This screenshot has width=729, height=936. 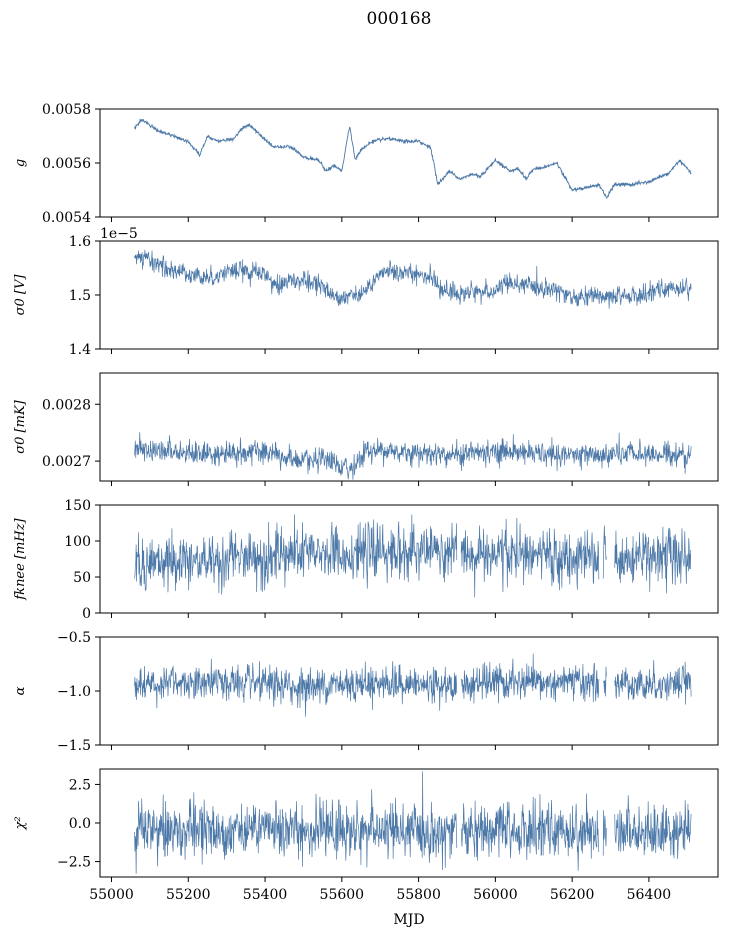 What do you see at coordinates (66, 462) in the screenshot?
I see `y-tick-label: 0.0027` at bounding box center [66, 462].